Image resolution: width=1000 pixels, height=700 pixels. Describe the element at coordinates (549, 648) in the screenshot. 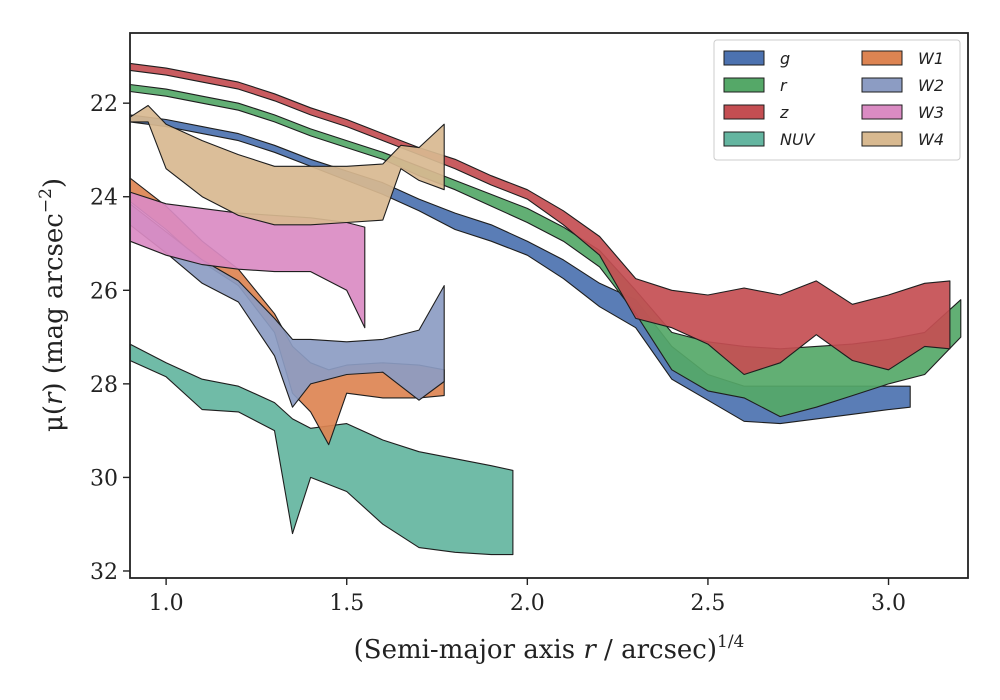

I see `x-axis-title: (Semi-major axis r / arcsec)1/4` at that location.